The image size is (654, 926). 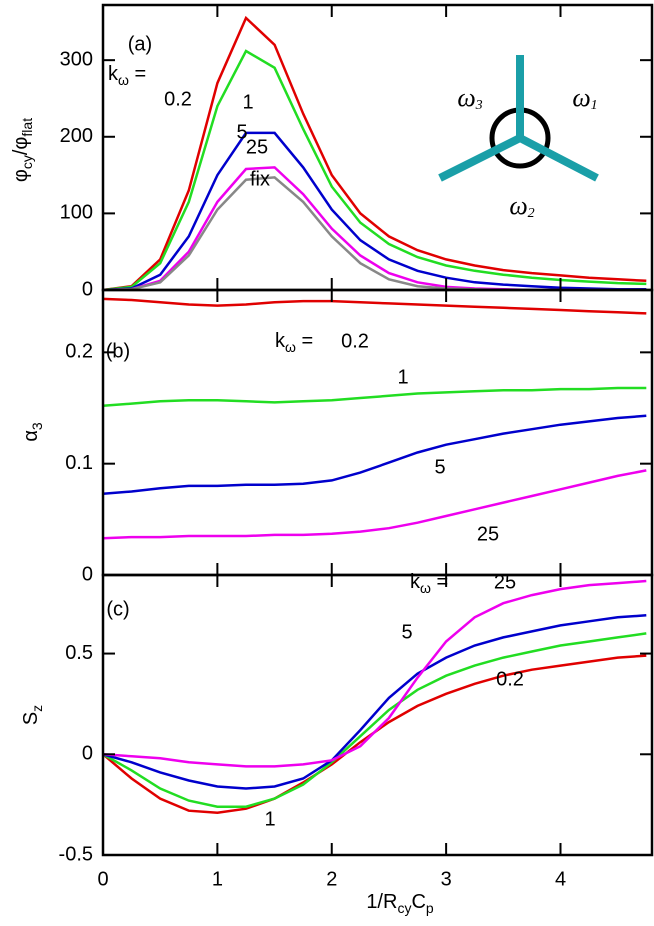 What do you see at coordinates (76, 213) in the screenshot?
I see `y-tick-label: 100` at bounding box center [76, 213].